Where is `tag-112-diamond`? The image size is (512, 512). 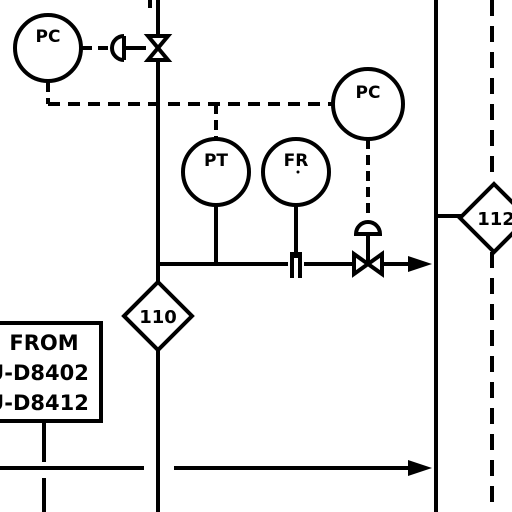 tag-112-diamond is located at coordinates (484, 218).